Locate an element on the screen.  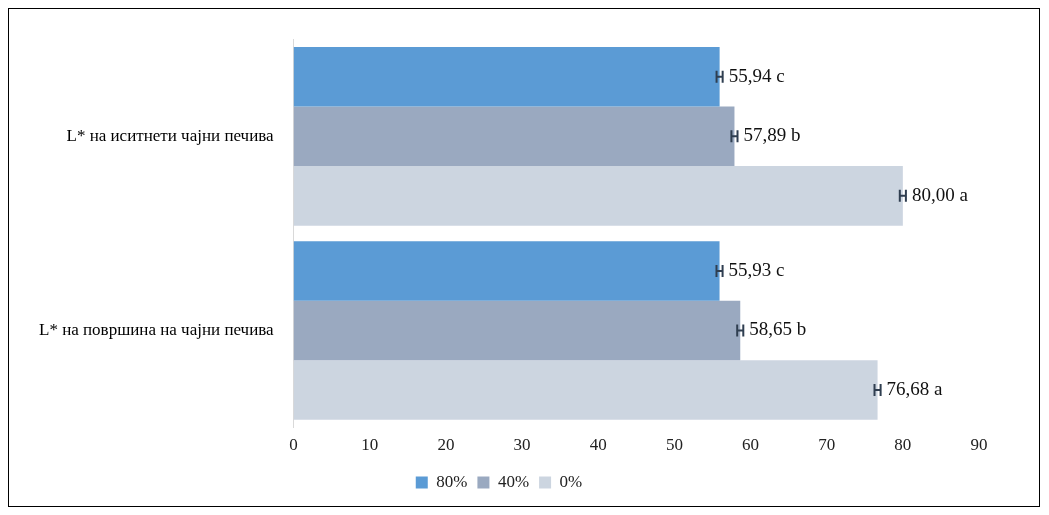
x-tick-label: 70 is located at coordinates (827, 445).